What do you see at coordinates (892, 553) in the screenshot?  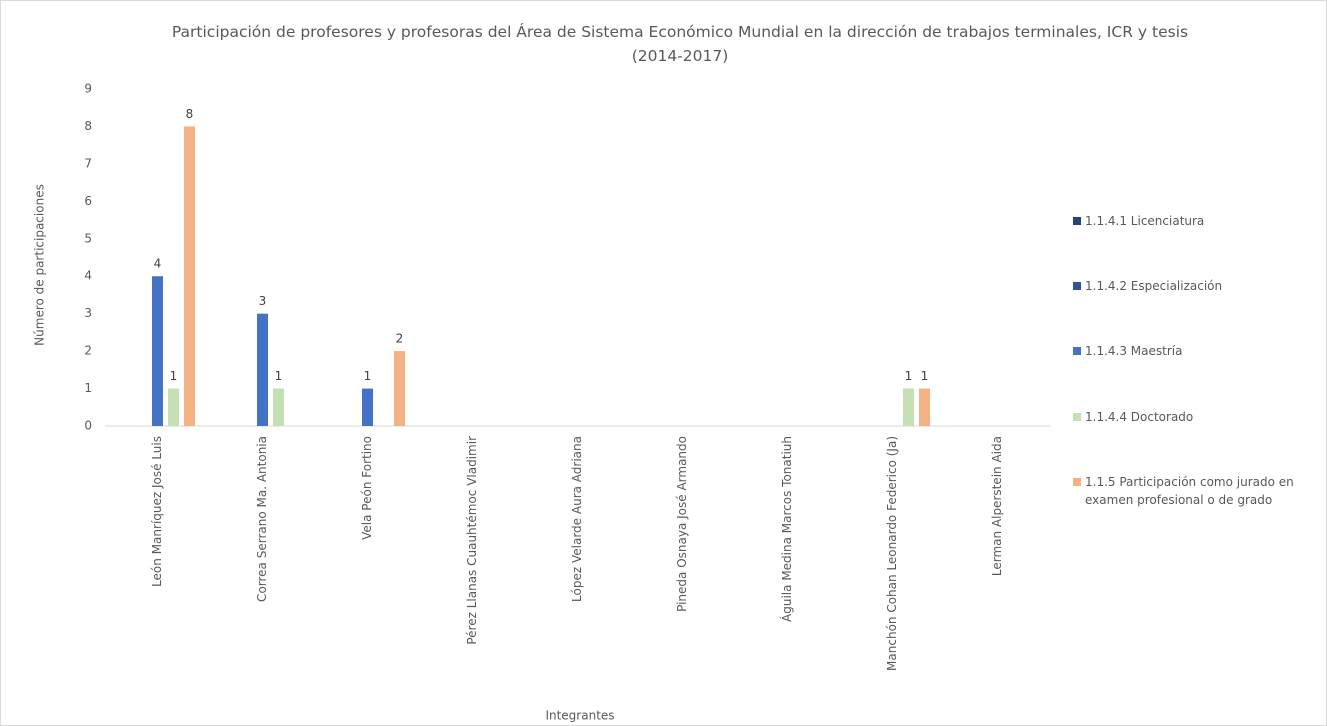 I see `x-tick-label: Manchón Cohan Leonardo Federico (Ja)` at bounding box center [892, 553].